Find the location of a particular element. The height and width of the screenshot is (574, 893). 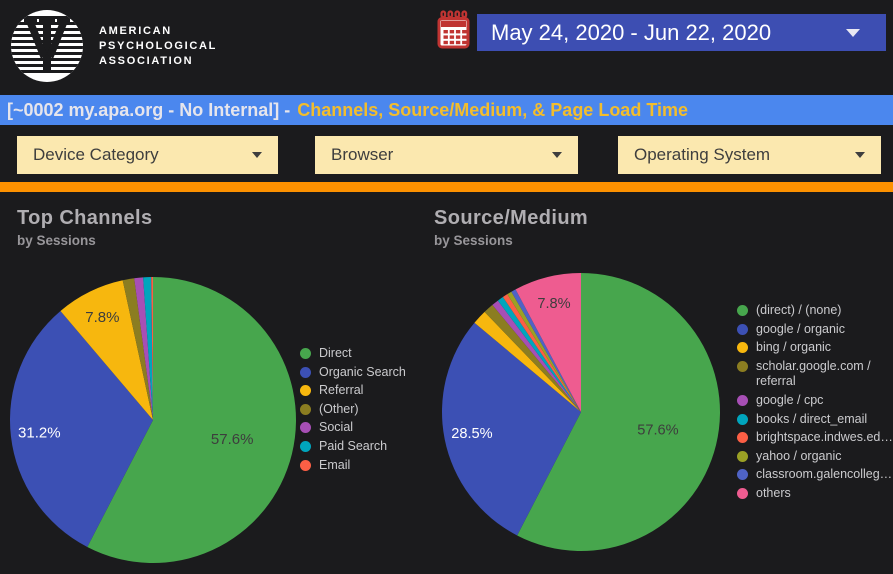

legend-label: Paid Search is located at coordinates (353, 445).